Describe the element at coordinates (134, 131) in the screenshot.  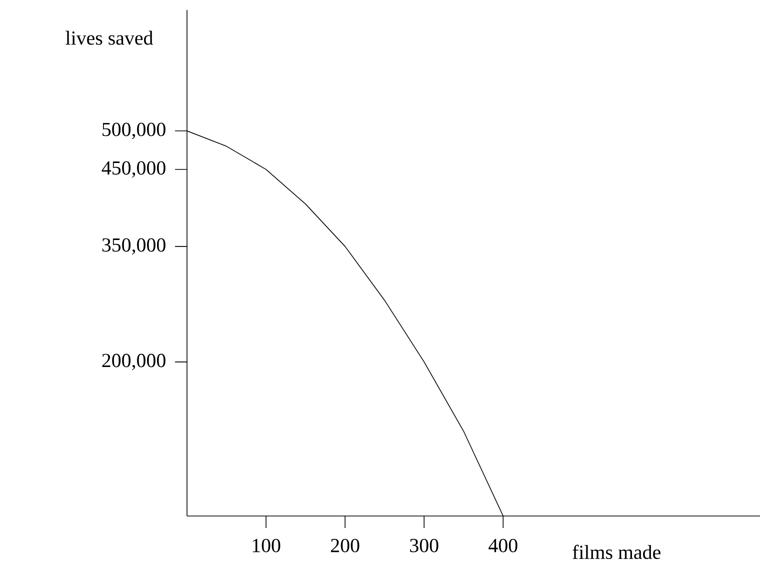
I see `y-tick-label: 500,000` at that location.